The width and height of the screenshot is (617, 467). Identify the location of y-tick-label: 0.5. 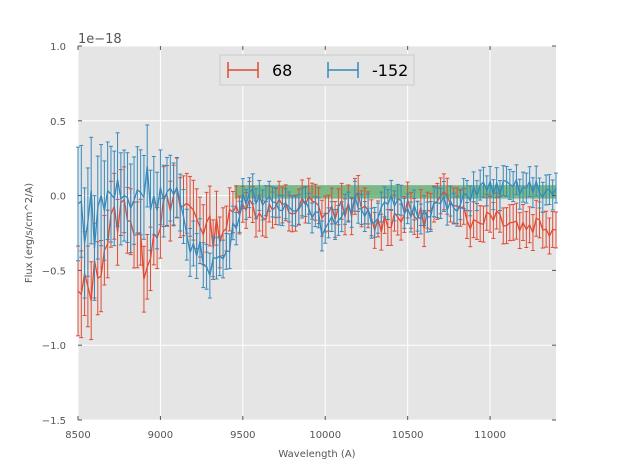
(58, 122).